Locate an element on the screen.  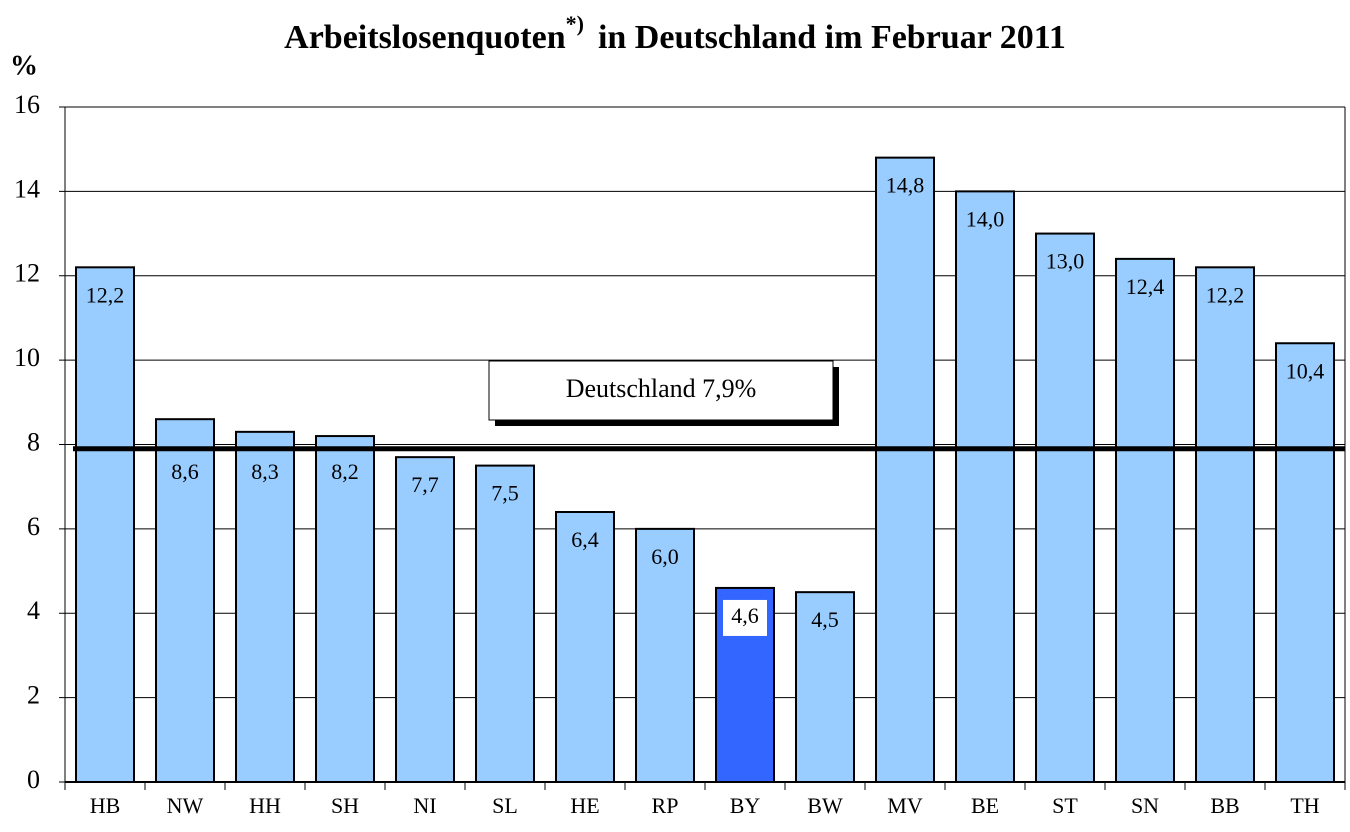
value-label: 13,0 is located at coordinates (1065, 261).